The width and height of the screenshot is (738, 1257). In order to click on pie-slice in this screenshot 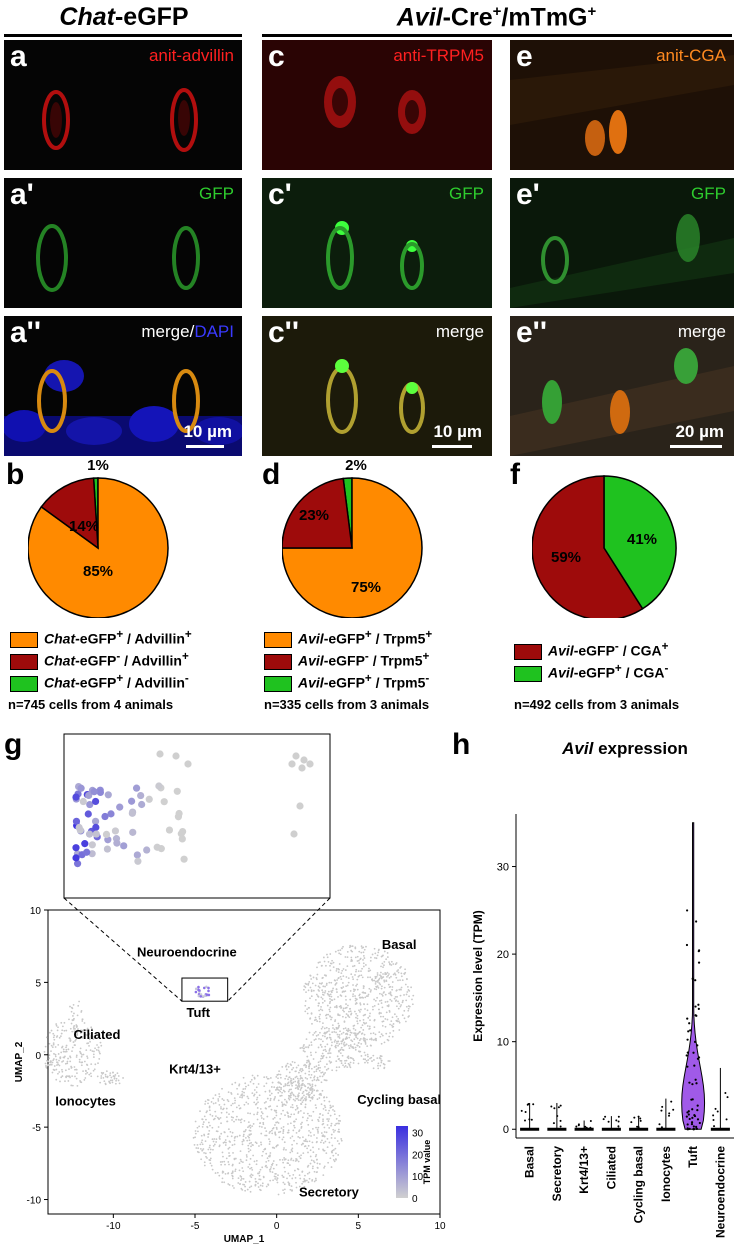, I will do `click(317, 513)`.